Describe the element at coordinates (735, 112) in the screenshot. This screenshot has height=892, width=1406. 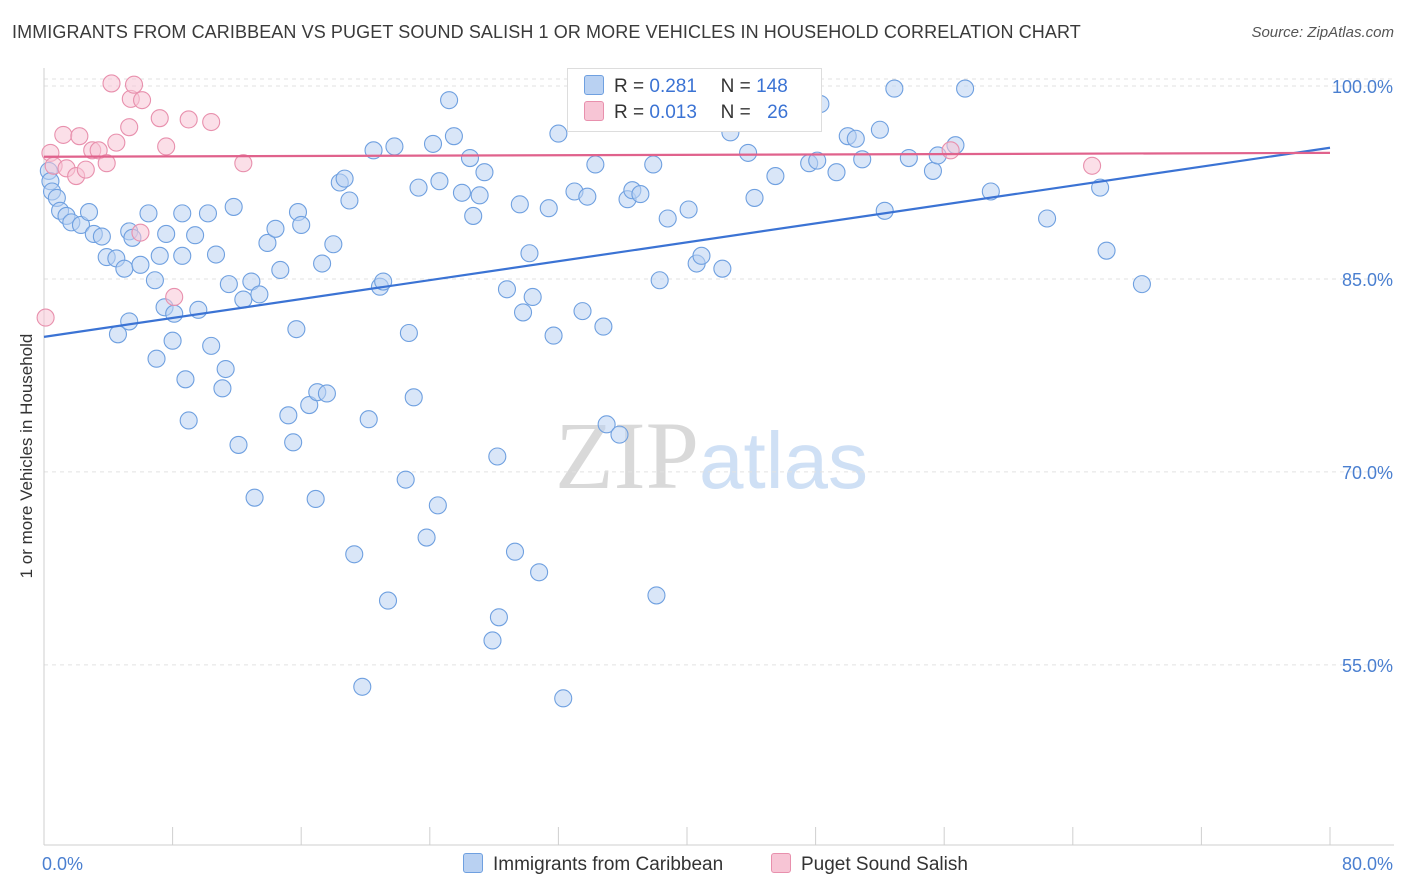
I see `legend-n-label: N =` at that location.